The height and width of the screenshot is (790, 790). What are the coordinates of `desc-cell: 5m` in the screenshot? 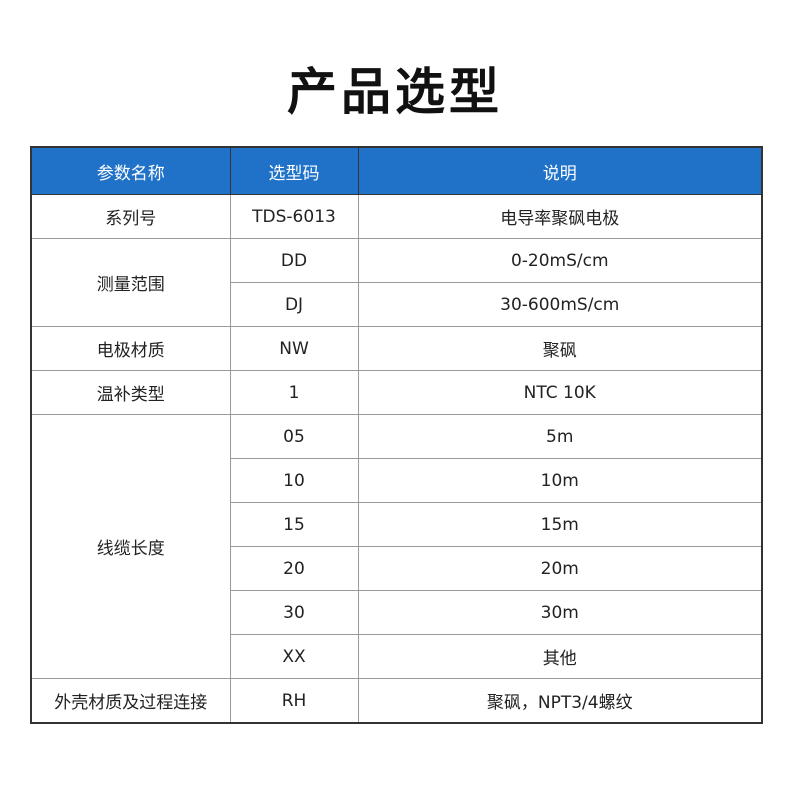 It's located at (560, 436).